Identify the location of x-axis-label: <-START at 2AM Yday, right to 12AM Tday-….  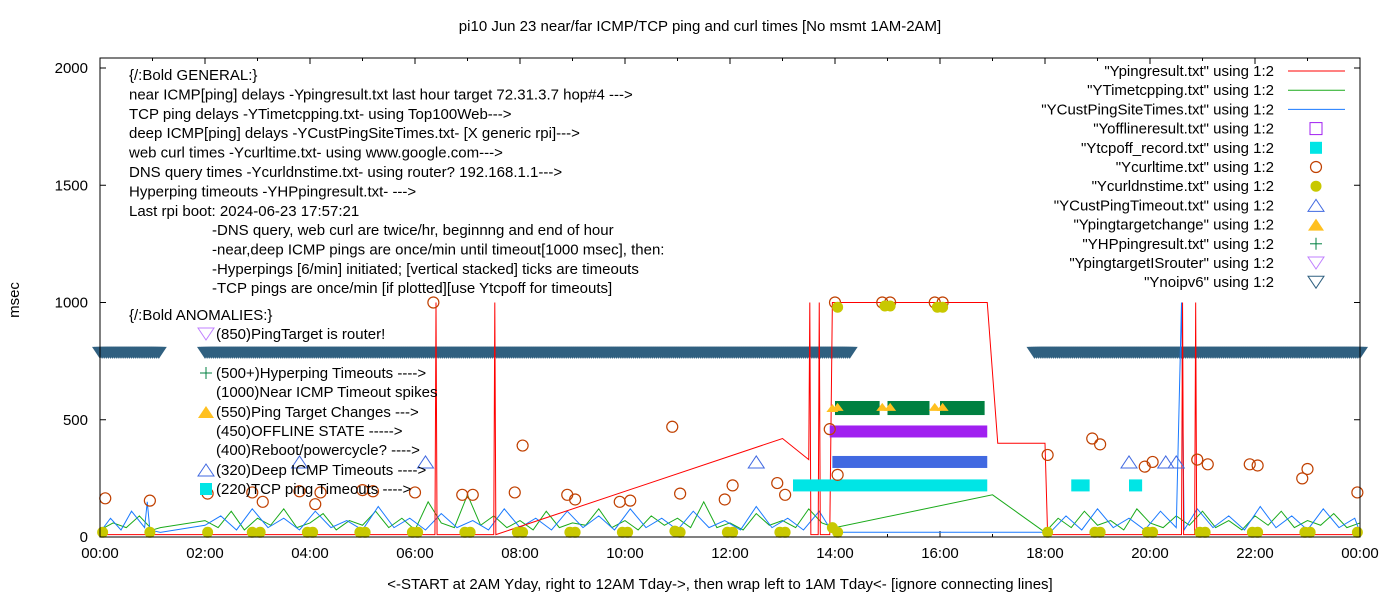
(719, 584).